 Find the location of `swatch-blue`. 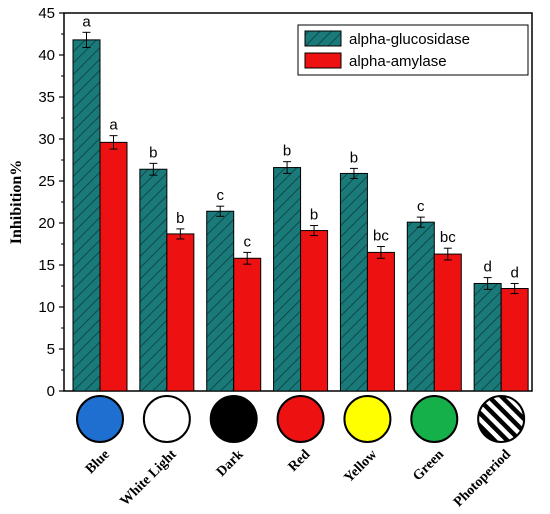

swatch-blue is located at coordinates (100, 419).